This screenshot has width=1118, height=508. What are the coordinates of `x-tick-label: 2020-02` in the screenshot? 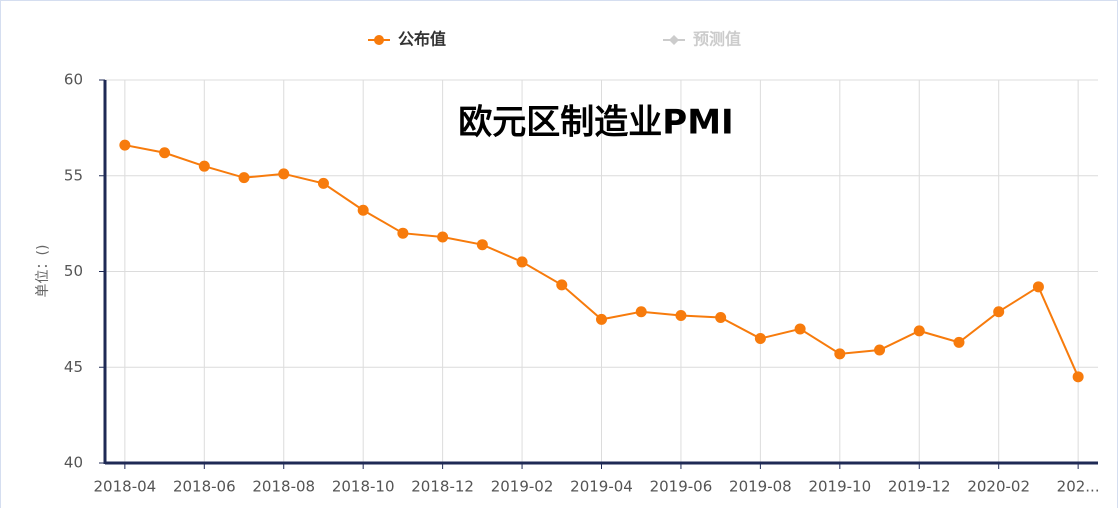 It's located at (998, 487).